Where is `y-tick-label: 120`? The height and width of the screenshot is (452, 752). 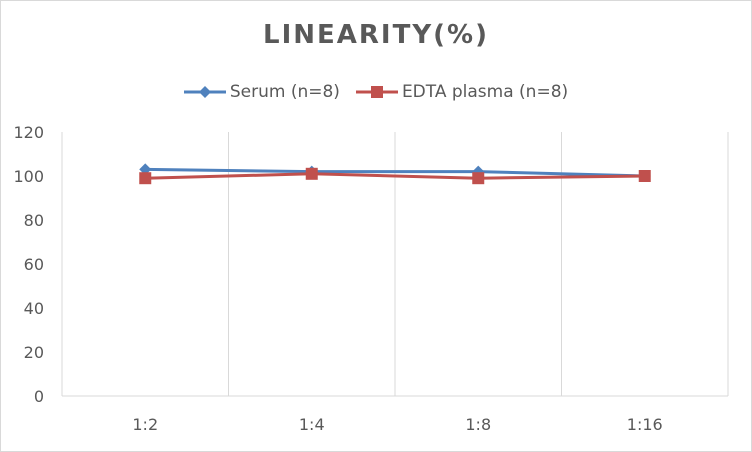 y-tick-label: 120 is located at coordinates (28, 132).